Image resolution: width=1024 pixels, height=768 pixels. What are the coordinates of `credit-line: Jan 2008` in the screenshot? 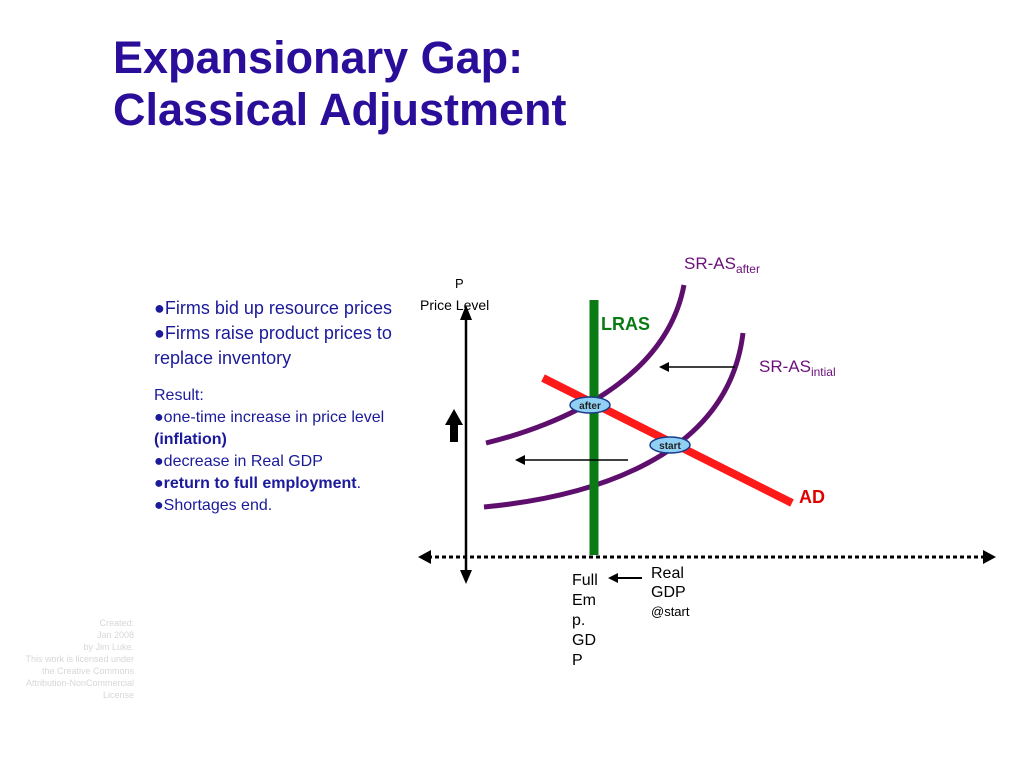 It's located at (115, 635).